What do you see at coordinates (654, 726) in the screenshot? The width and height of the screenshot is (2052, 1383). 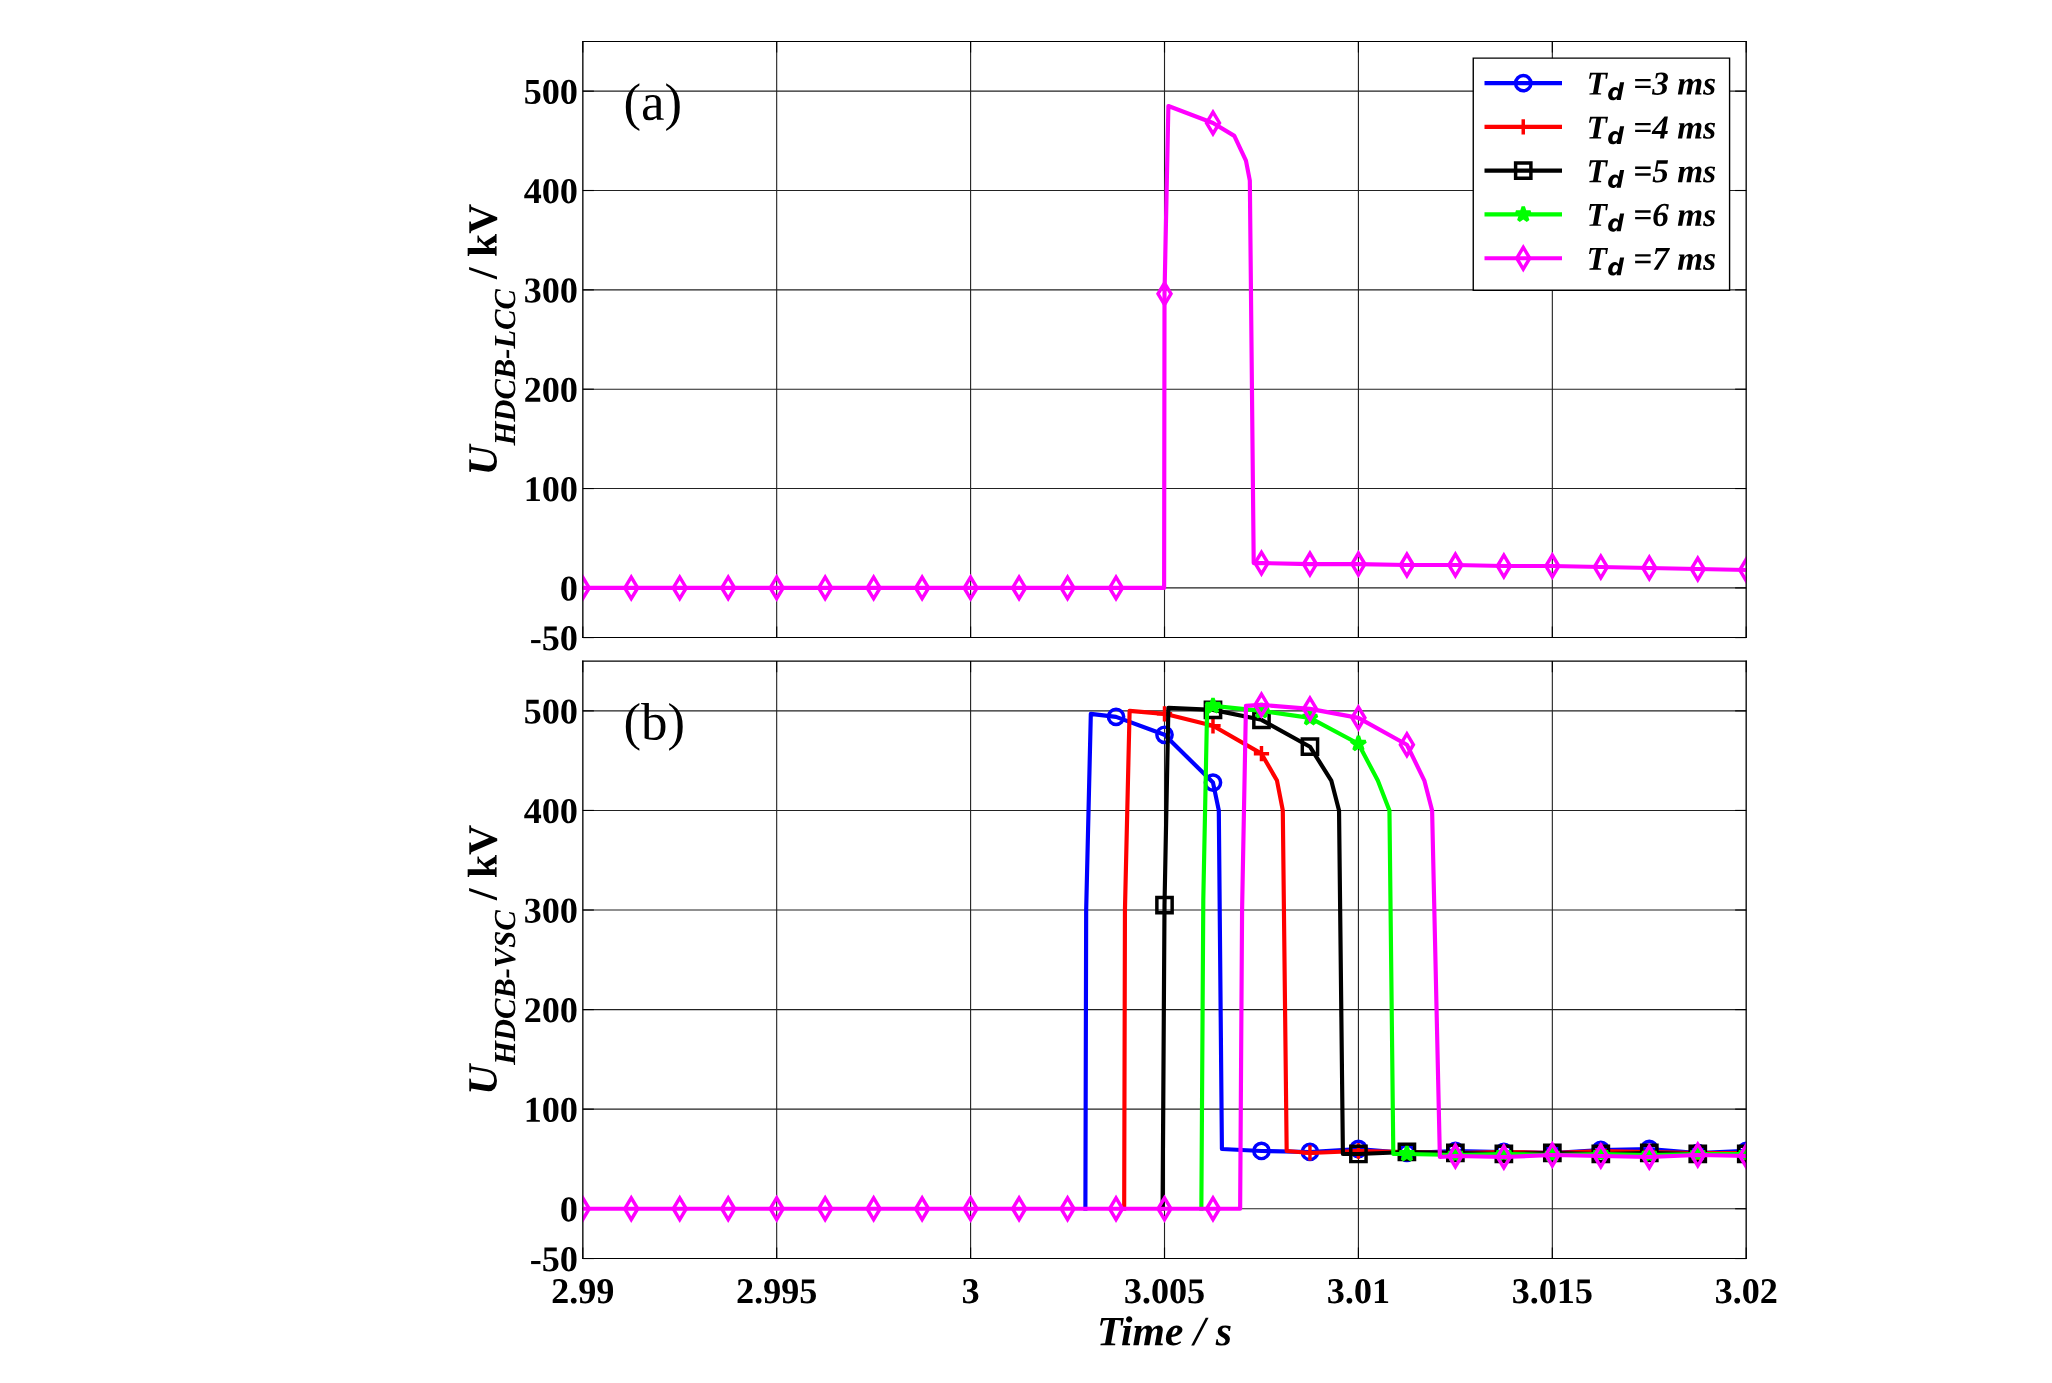 I see `annotation: (b)` at bounding box center [654, 726].